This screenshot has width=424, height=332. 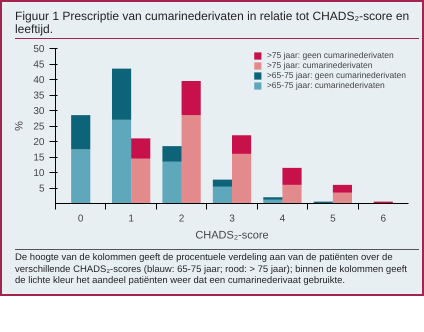 I want to click on y-tick-label: 25, so click(x=39, y=127).